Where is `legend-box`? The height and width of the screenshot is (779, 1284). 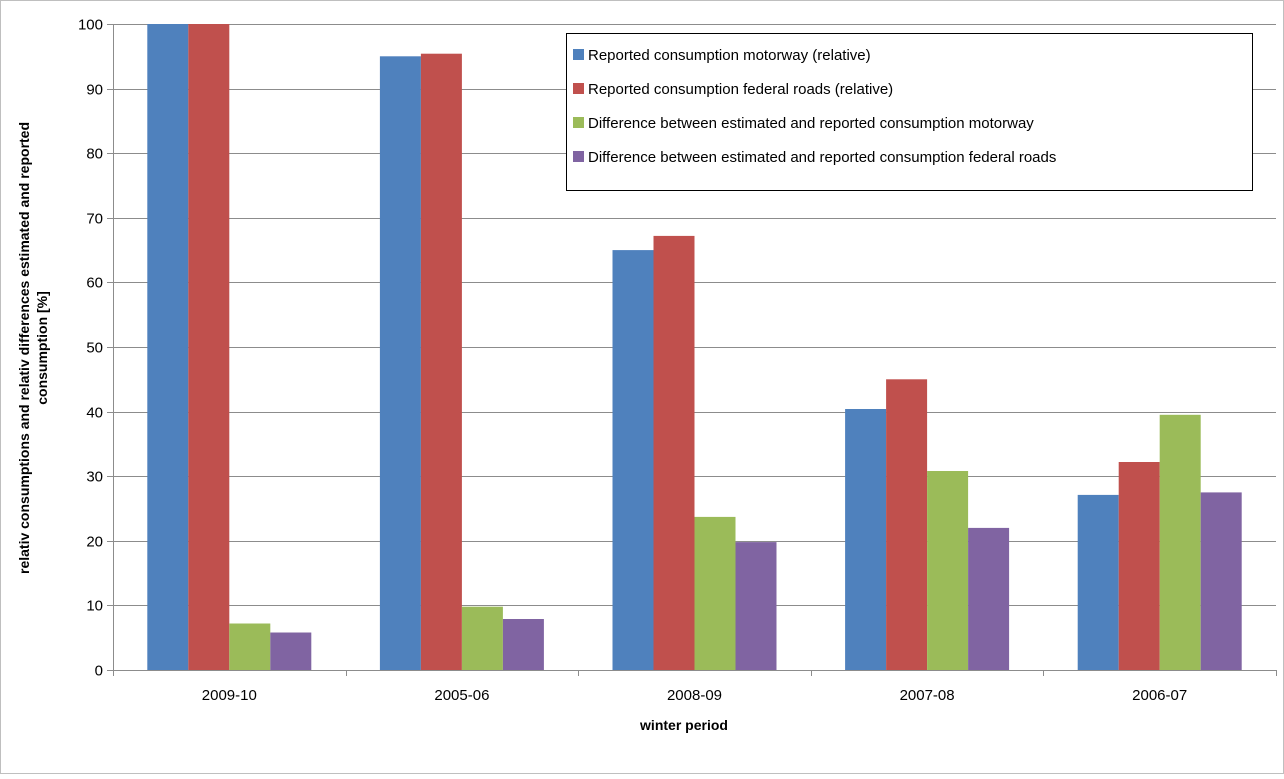 legend-box is located at coordinates (909, 112).